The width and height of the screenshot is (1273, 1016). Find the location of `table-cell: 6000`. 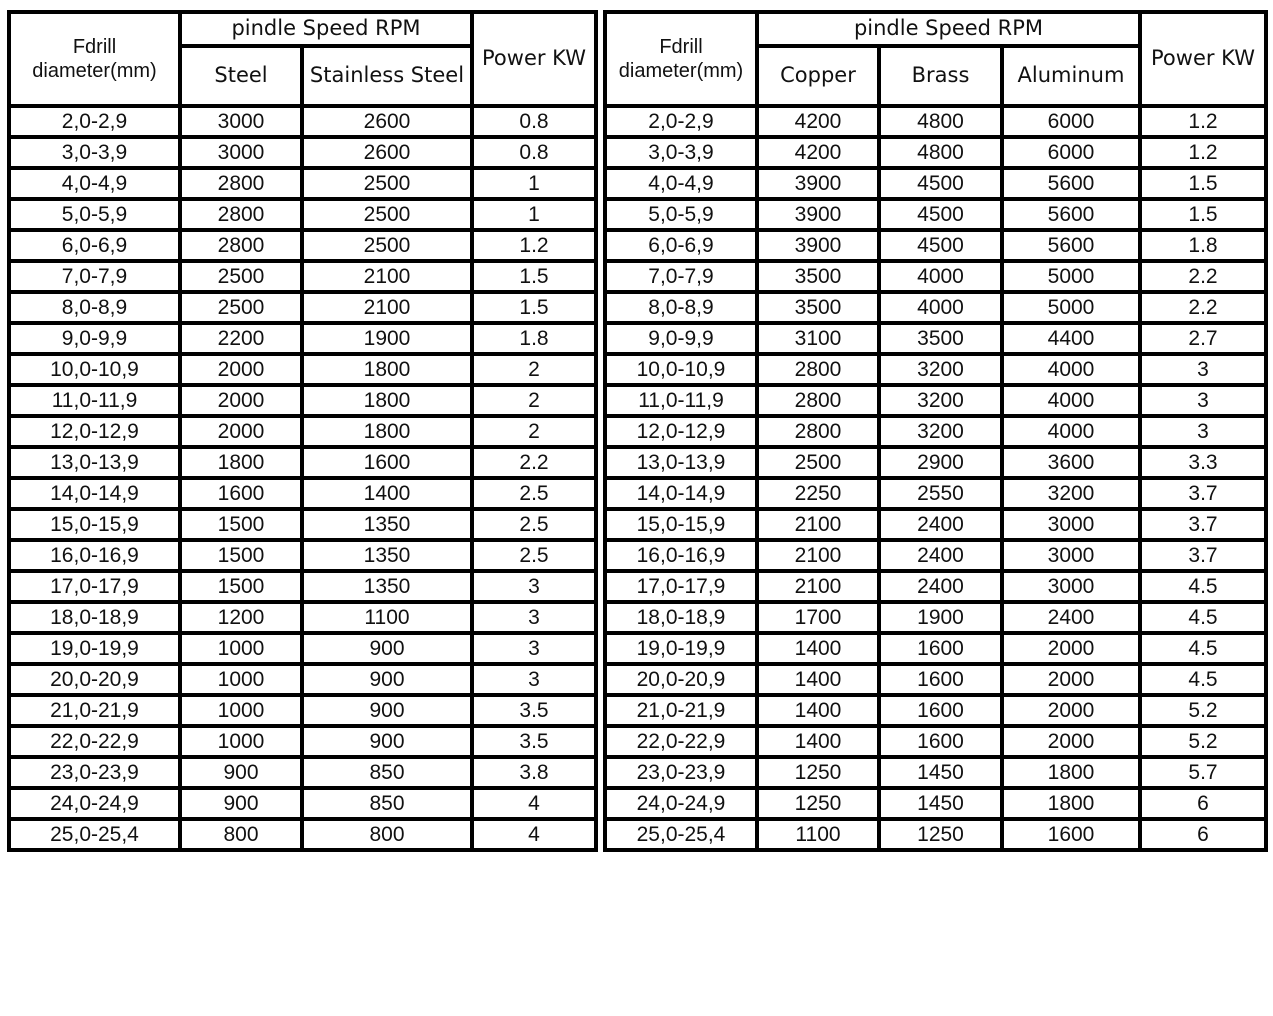

table-cell: 6000 is located at coordinates (1071, 152).